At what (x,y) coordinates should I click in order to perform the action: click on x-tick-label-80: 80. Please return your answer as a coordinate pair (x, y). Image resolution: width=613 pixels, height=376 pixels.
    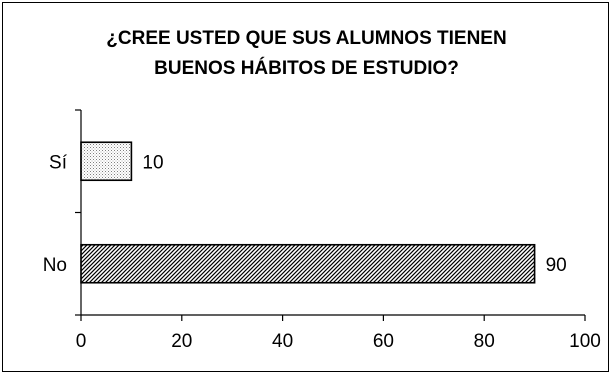
    Looking at the image, I should click on (484, 341).